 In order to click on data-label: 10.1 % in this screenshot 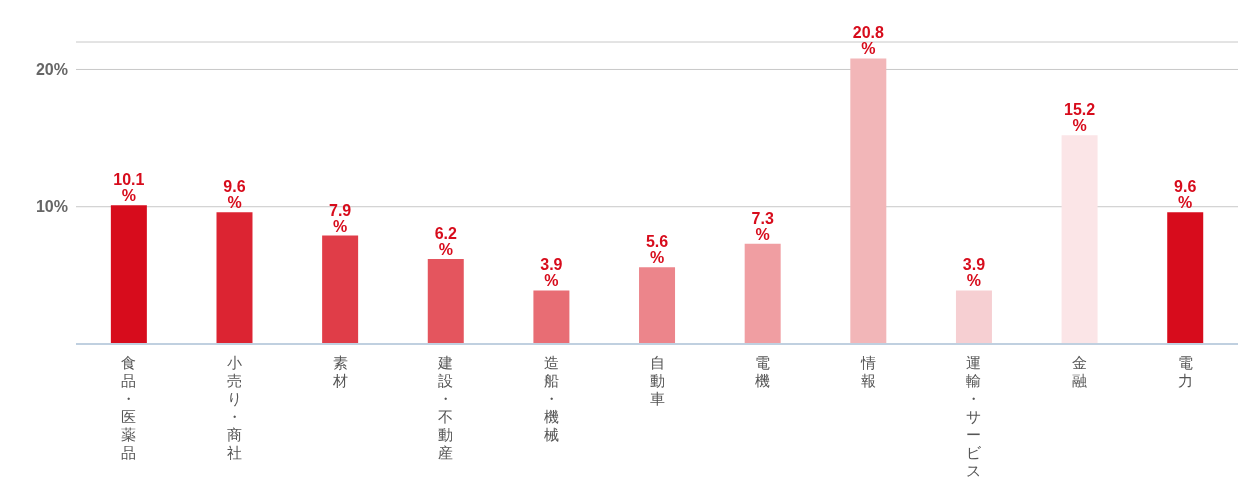, I will do `click(129, 188)`.